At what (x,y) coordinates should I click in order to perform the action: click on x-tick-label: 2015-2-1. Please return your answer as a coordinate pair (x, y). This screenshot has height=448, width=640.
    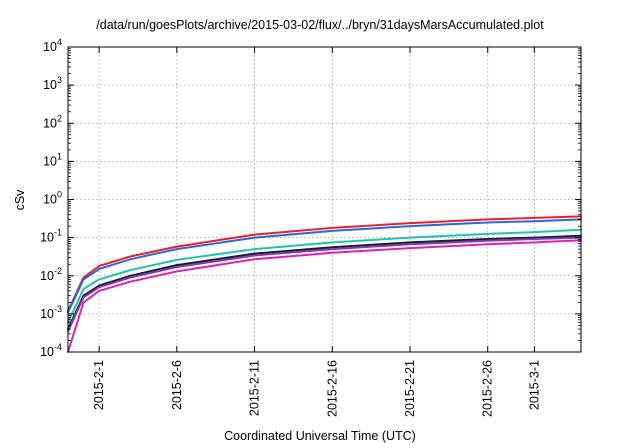
    Looking at the image, I should click on (99, 385).